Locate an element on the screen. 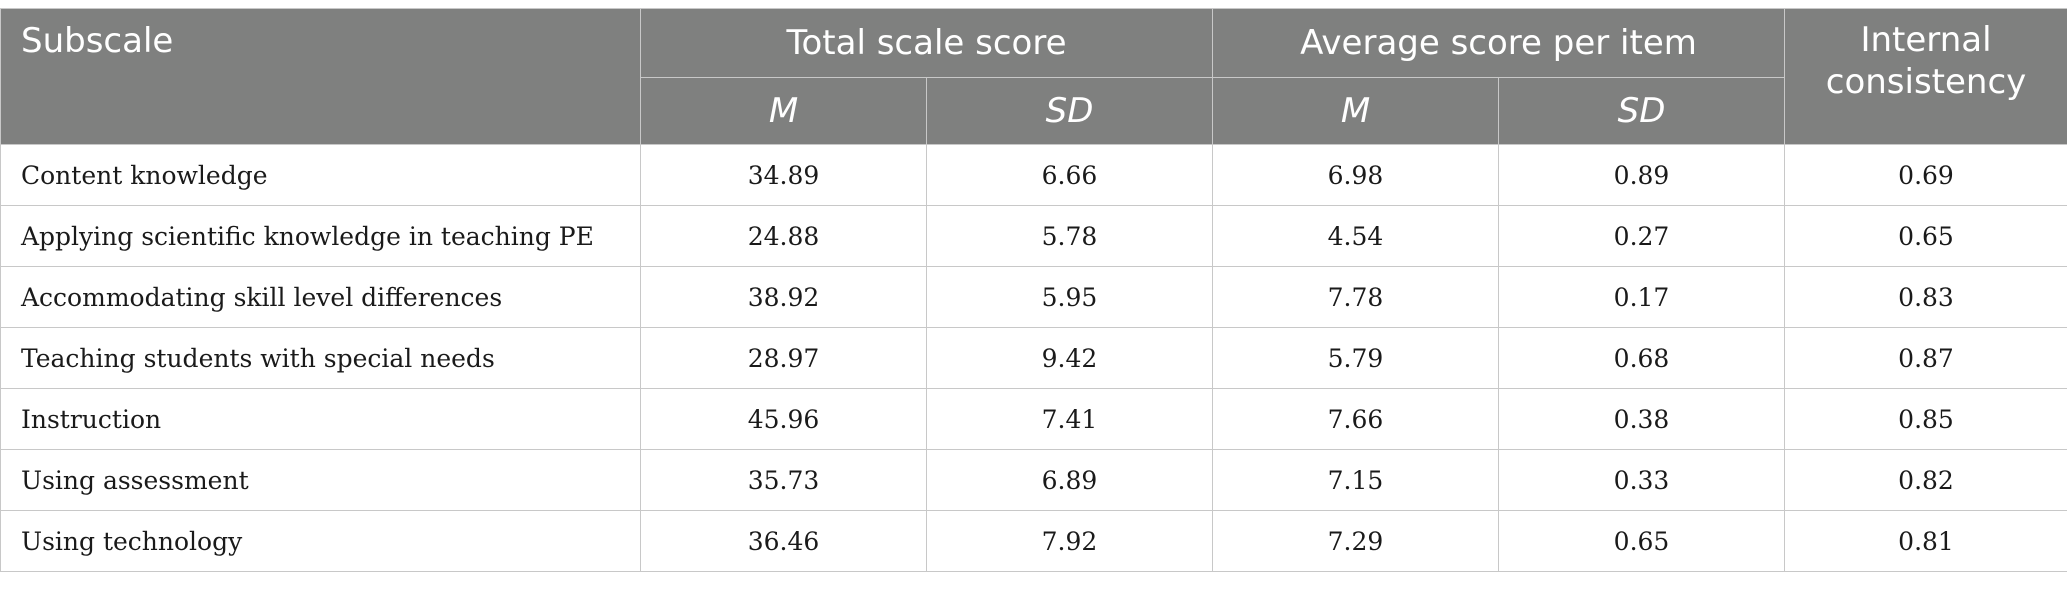 The width and height of the screenshot is (2067, 590). table-row: Using assessment 35.73 6.89 7.15 0.33 0.82 is located at coordinates (1033, 480).